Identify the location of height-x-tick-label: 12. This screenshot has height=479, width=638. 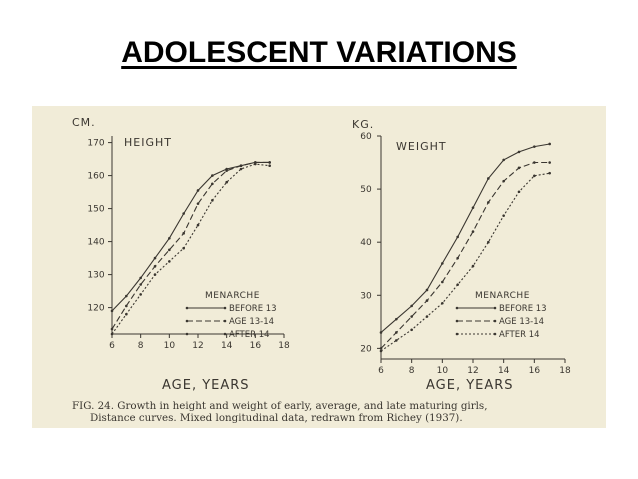
(197, 346).